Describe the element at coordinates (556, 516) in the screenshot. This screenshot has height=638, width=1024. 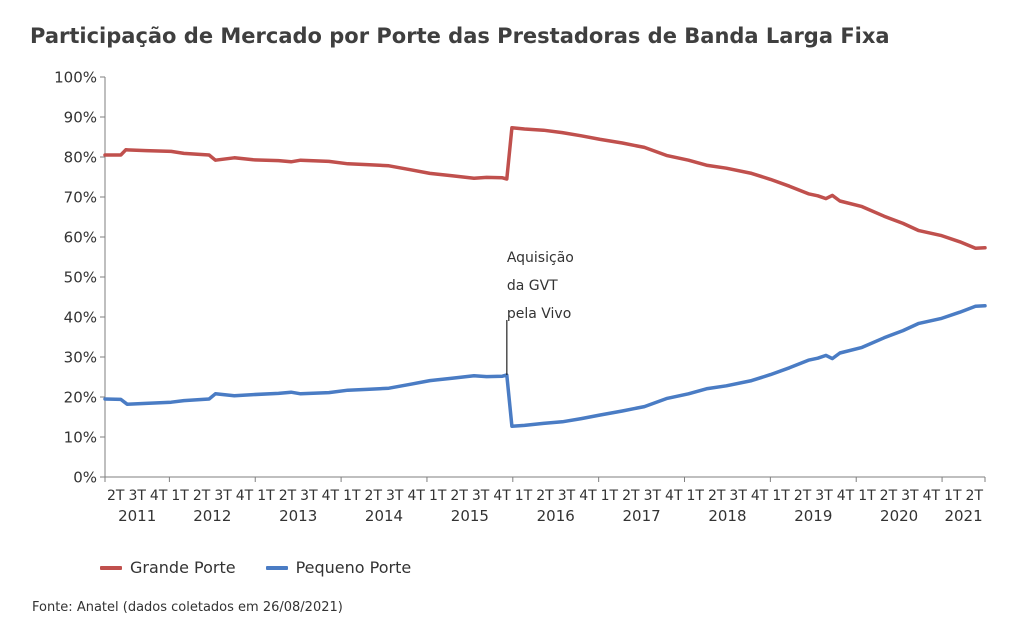
I see `x-tick-label-year: 2016` at that location.